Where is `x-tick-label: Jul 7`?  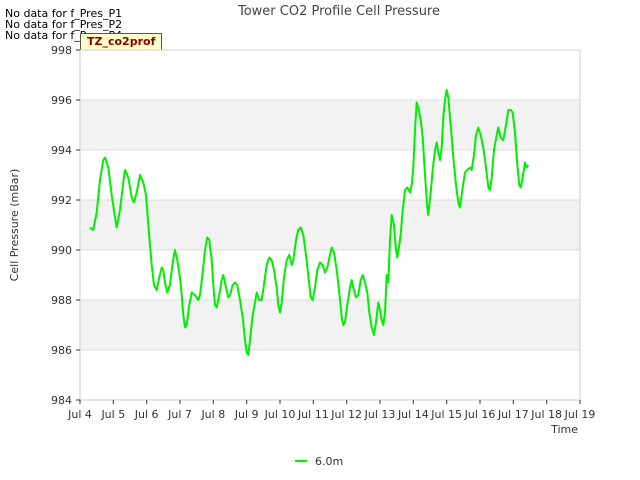
x-tick-label: Jul 7 is located at coordinates (179, 414).